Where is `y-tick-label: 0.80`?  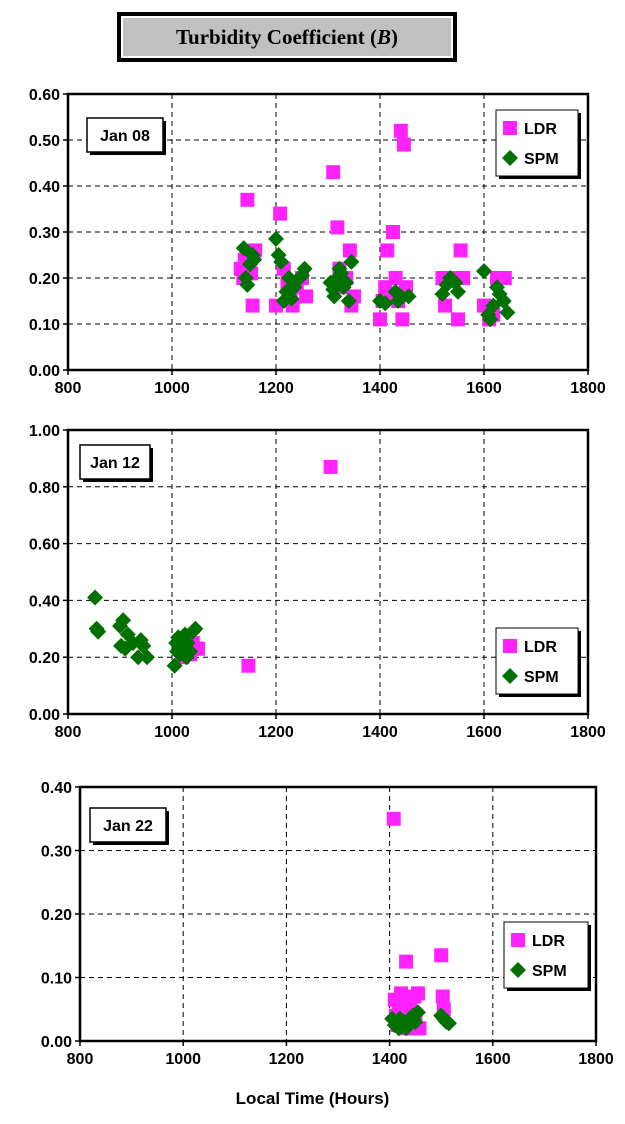
y-tick-label: 0.80 is located at coordinates (44, 488).